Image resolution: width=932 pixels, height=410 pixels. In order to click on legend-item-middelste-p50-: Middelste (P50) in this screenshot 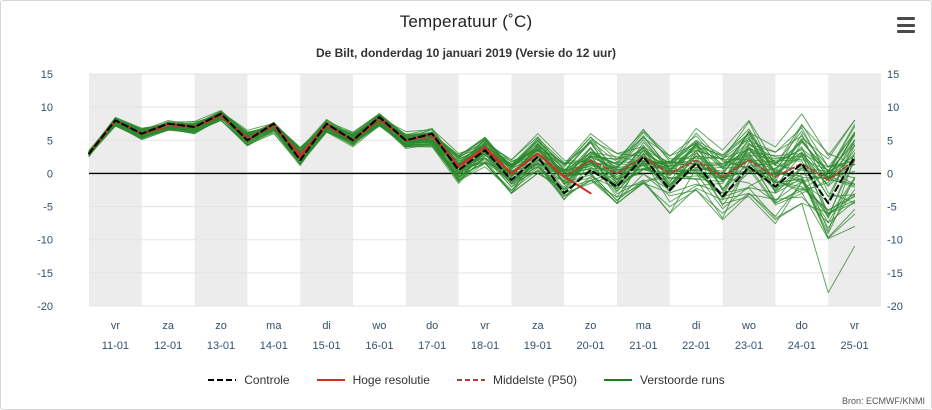, I will do `click(516, 380)`.